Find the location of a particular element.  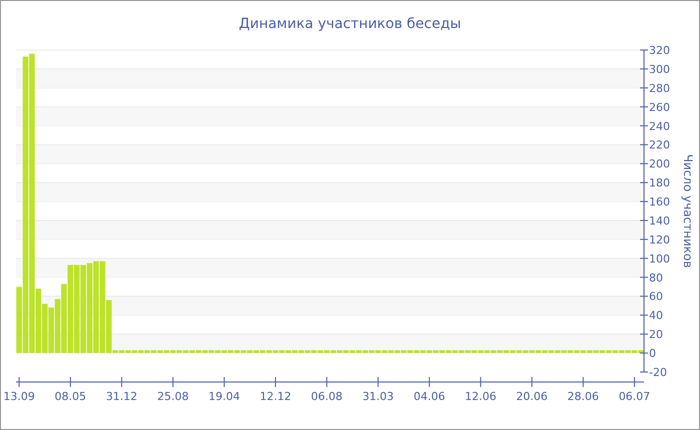

x-tick-label: 12.12 is located at coordinates (276, 396).